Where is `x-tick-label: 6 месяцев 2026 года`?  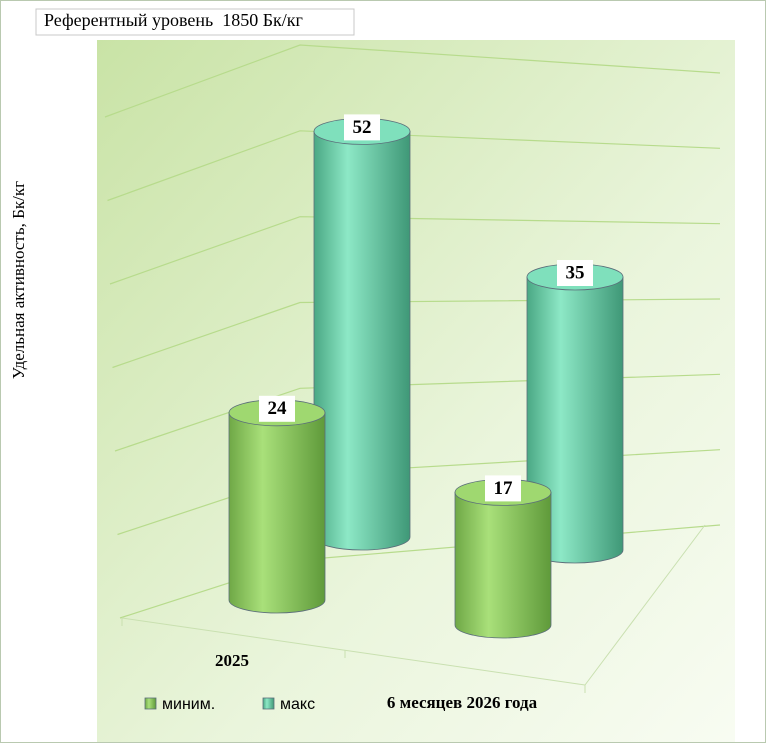
x-tick-label: 6 месяцев 2026 года is located at coordinates (462, 702).